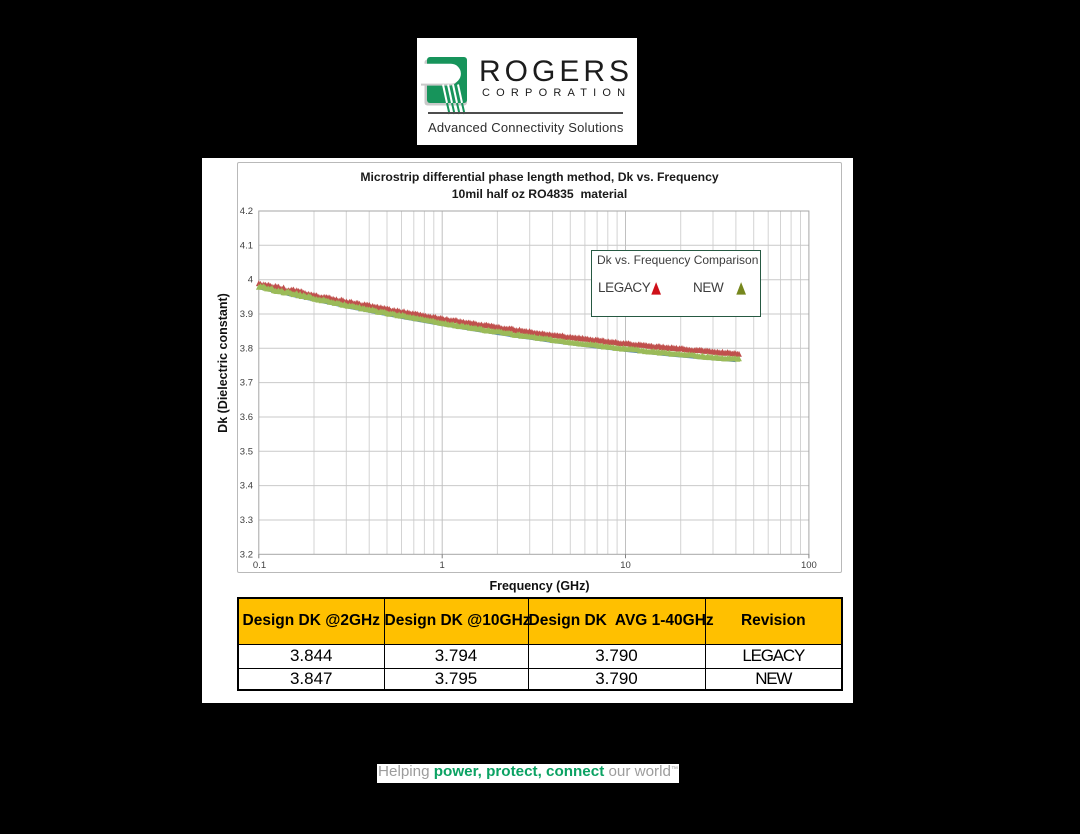 The width and height of the screenshot is (1080, 834). What do you see at coordinates (246, 314) in the screenshot?
I see `svg-text: 3.9` at bounding box center [246, 314].